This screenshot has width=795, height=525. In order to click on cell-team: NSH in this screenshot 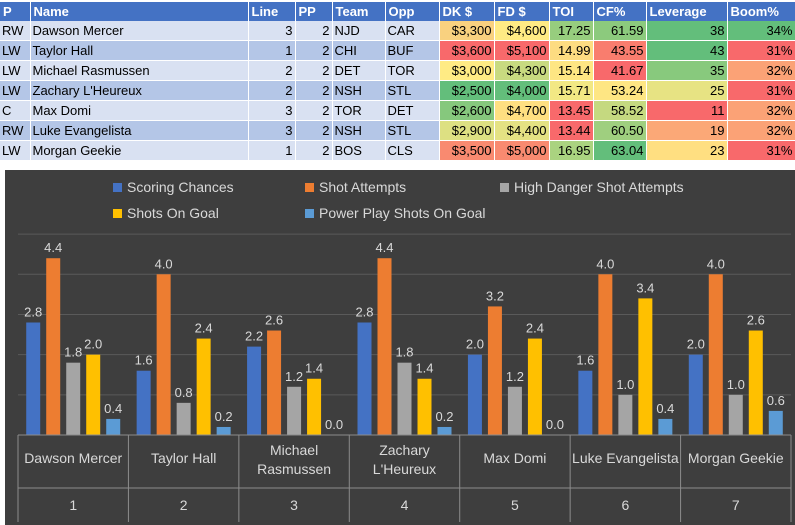, I will do `click(359, 130)`.